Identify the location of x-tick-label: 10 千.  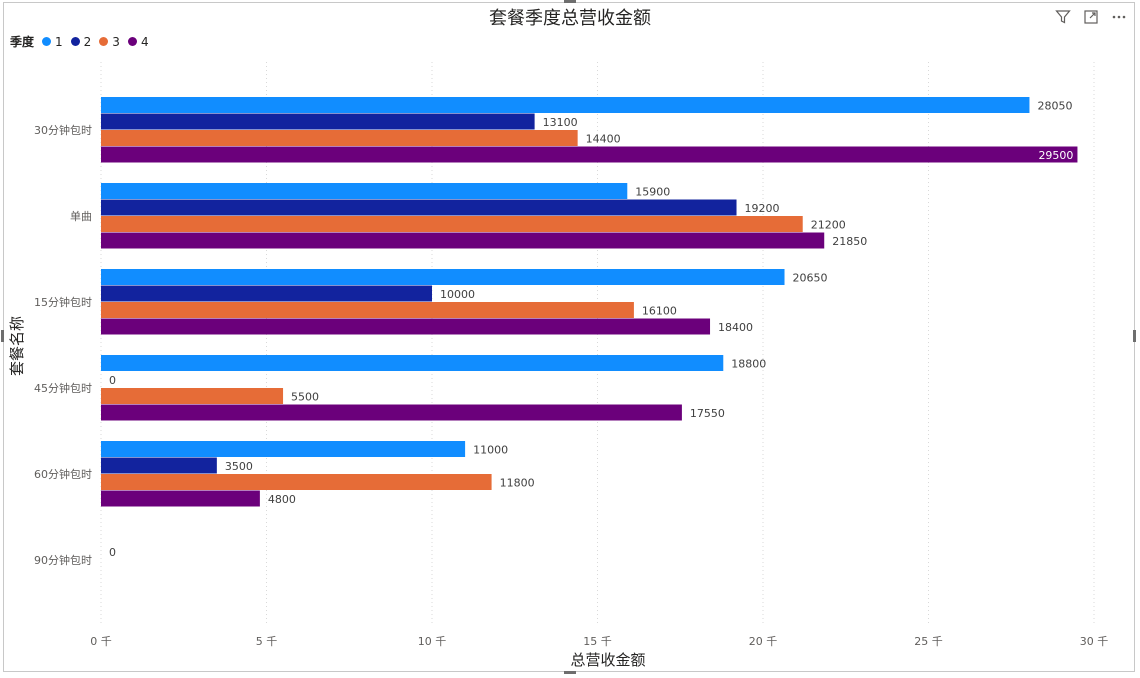
(432, 641).